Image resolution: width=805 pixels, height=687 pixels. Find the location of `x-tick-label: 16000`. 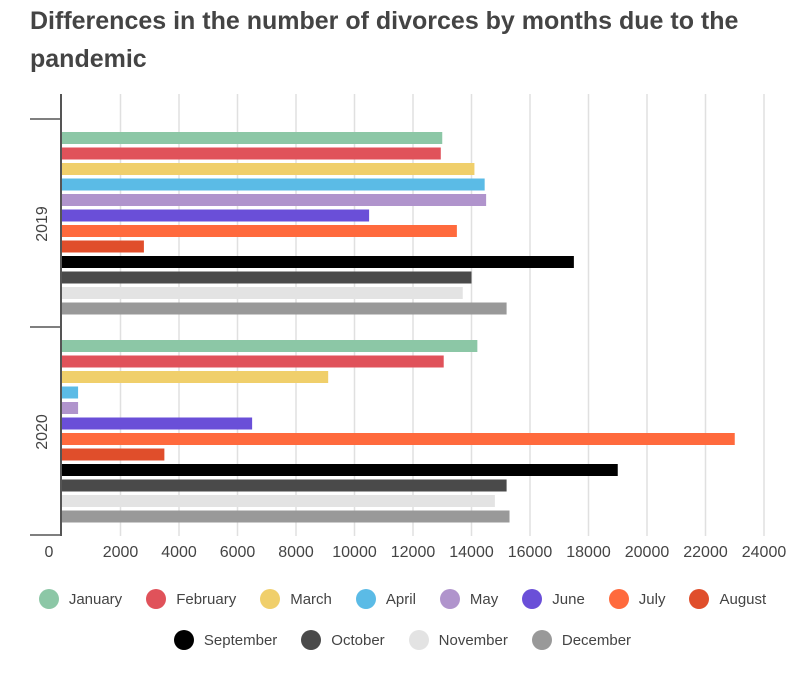

x-tick-label: 16000 is located at coordinates (530, 552).